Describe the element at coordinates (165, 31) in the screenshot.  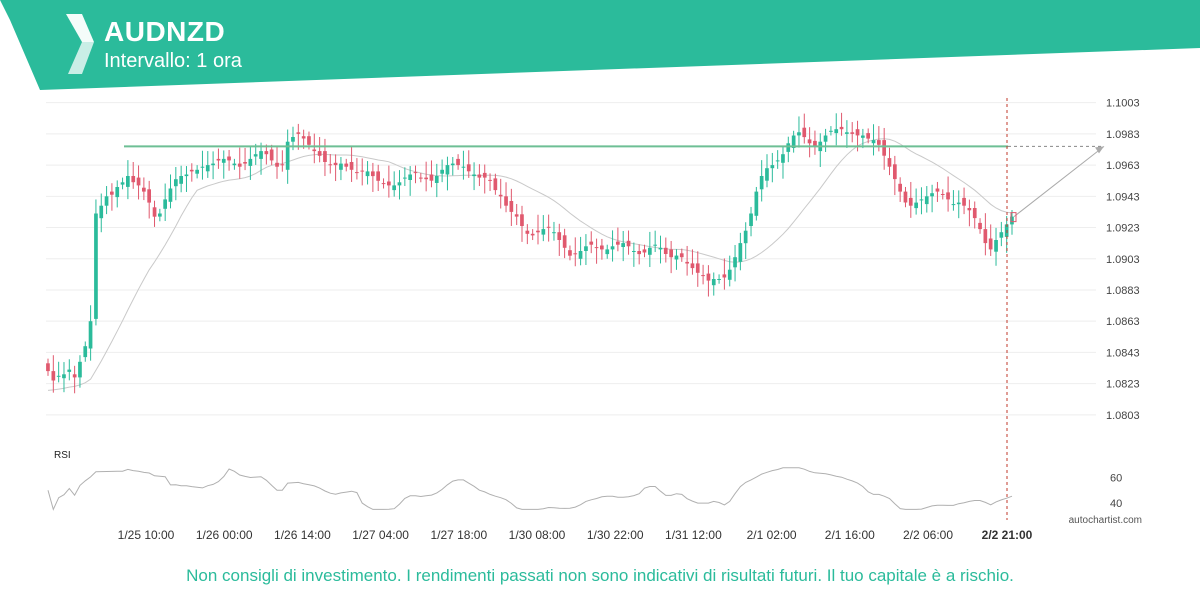
I see `symbol-title: AUDNZD` at that location.